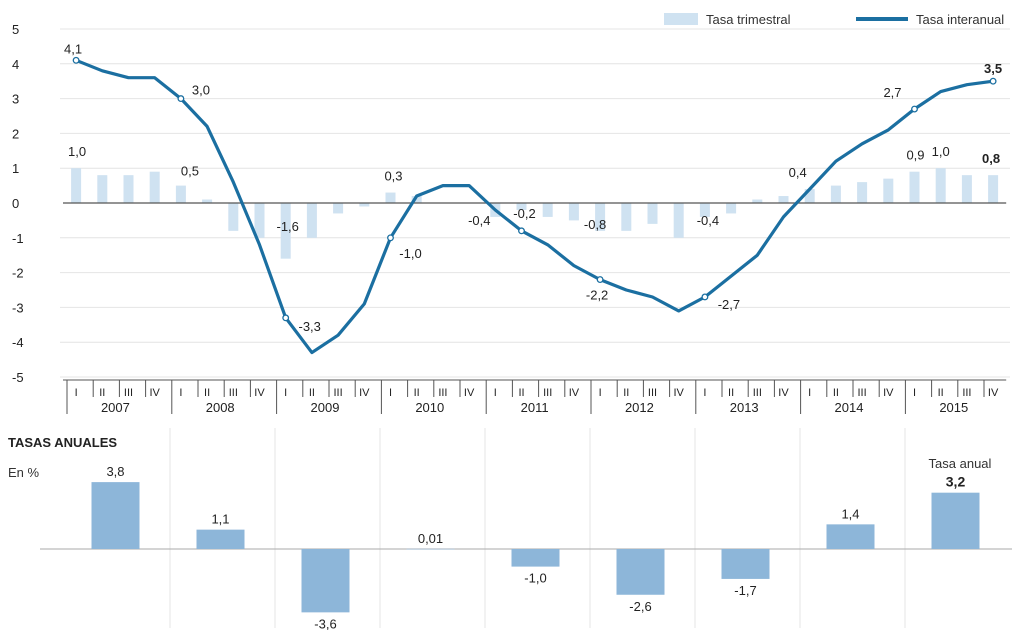 This screenshot has width=1019, height=630. I want to click on annual-value-label: 3,2, so click(956, 482).